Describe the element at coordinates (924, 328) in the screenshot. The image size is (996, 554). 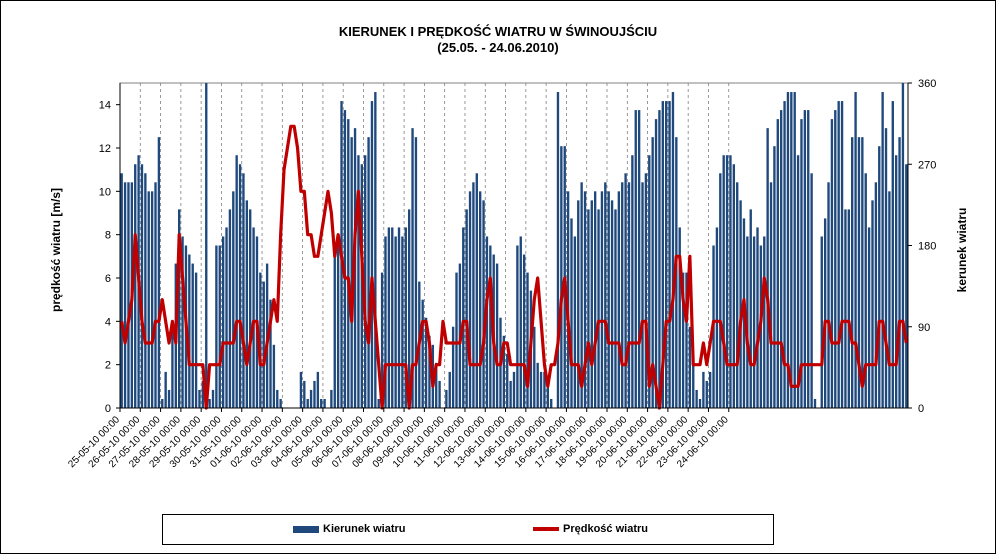
I see `y-tick-label-right: 90` at that location.